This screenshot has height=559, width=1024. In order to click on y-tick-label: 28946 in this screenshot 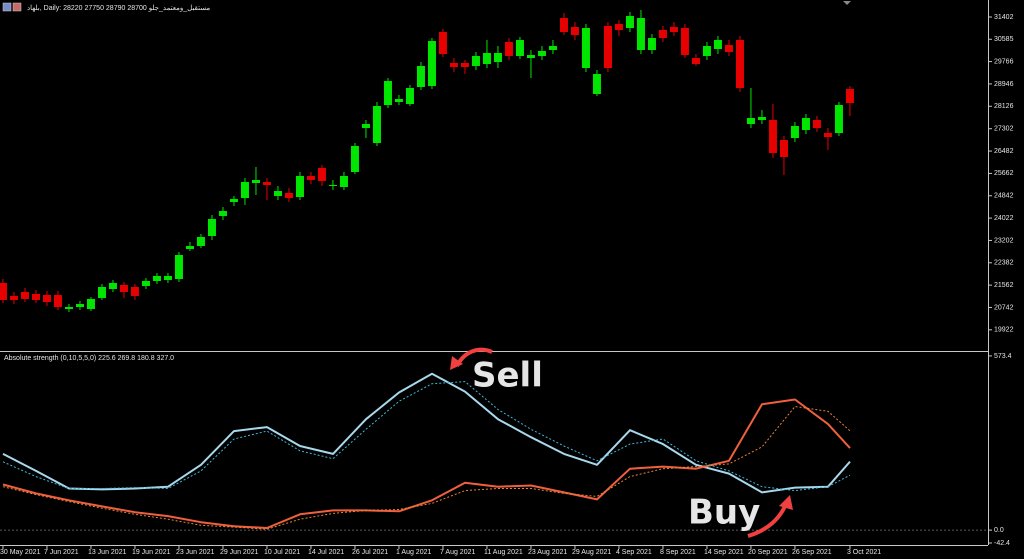, I will do `click(1004, 84)`.